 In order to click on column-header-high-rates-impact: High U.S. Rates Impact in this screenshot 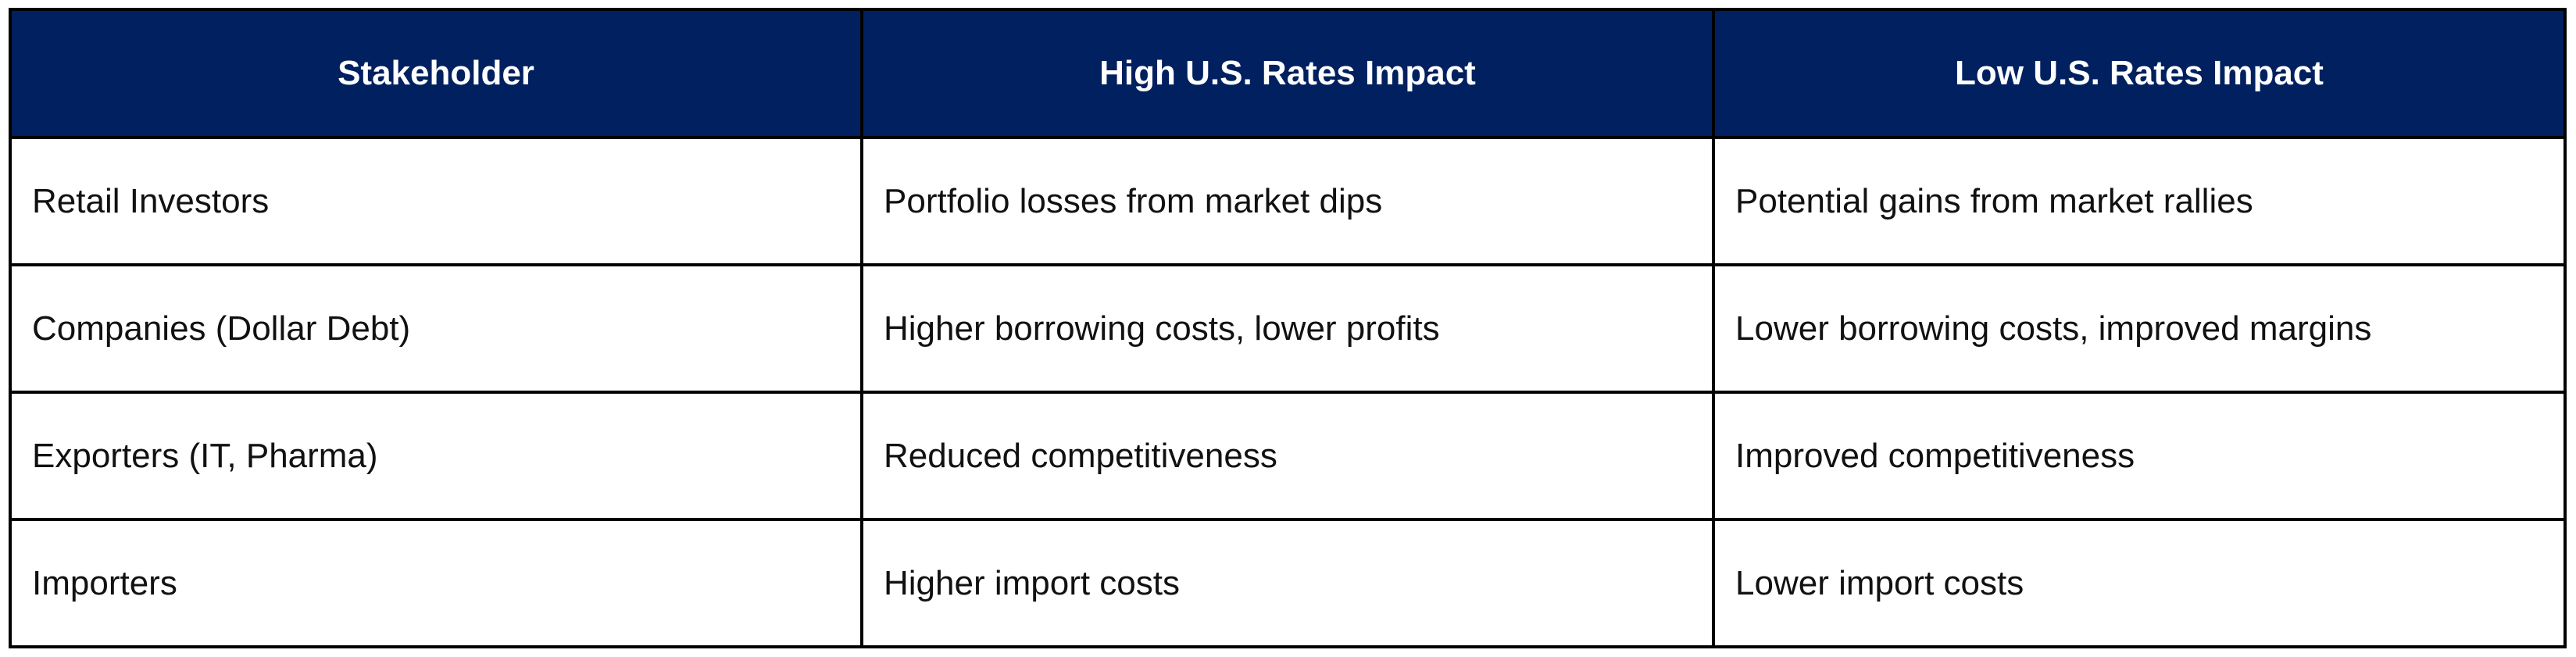, I will do `click(1288, 73)`.